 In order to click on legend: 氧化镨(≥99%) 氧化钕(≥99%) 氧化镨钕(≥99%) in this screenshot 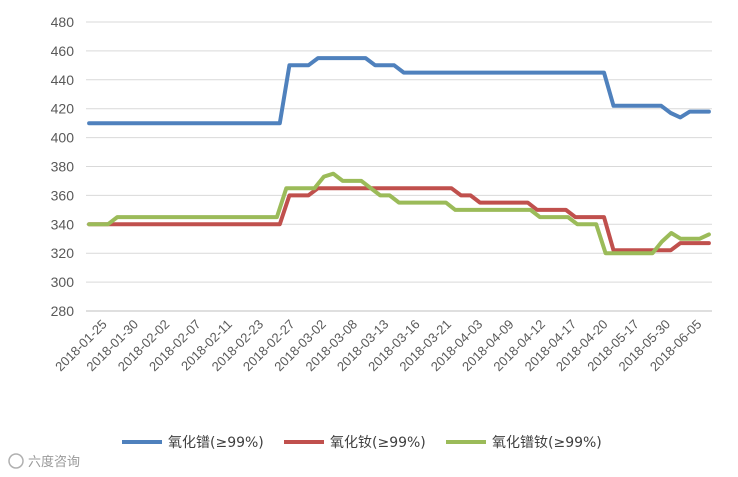, I will do `click(362, 443)`.